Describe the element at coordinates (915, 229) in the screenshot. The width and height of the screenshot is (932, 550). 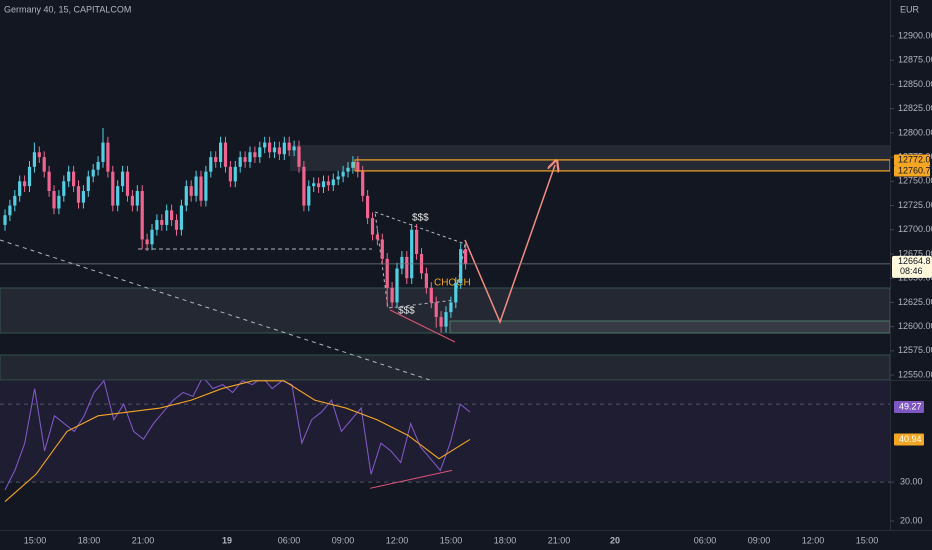
I see `y-tick-label: 12700.00` at that location.